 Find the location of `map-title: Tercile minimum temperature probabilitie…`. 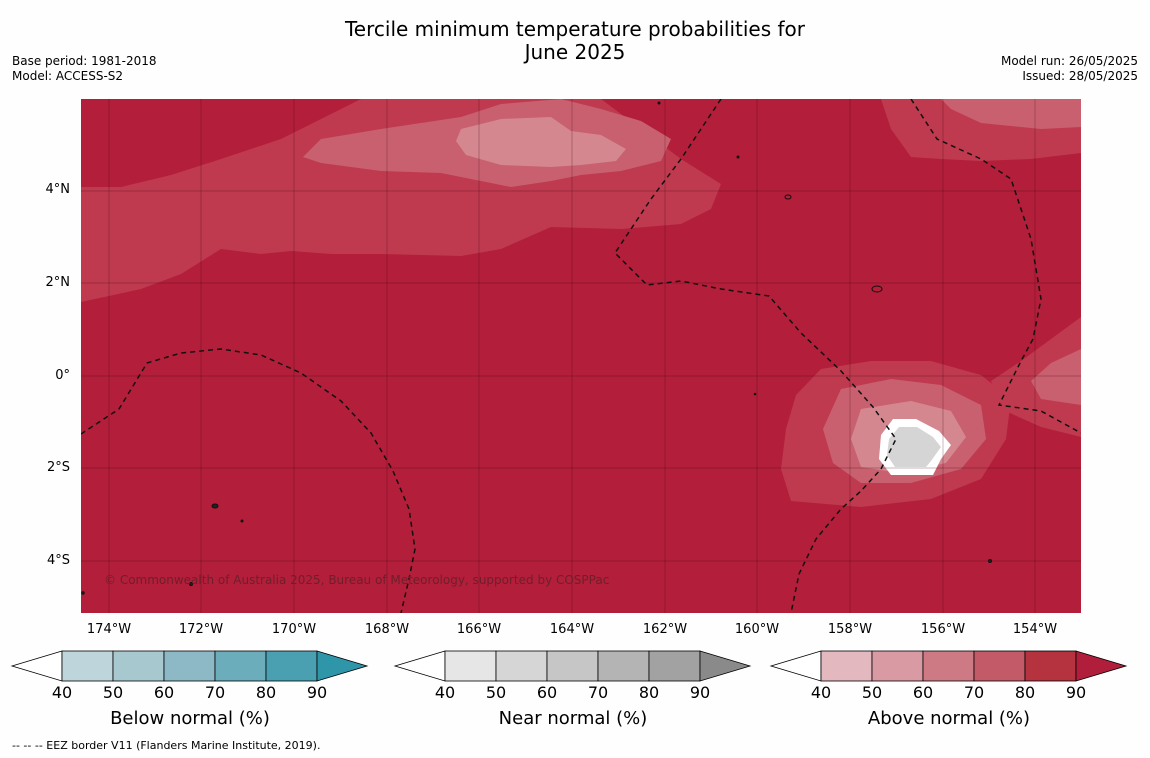

map-title: Tercile minimum temperature probabilitie… is located at coordinates (575, 41).